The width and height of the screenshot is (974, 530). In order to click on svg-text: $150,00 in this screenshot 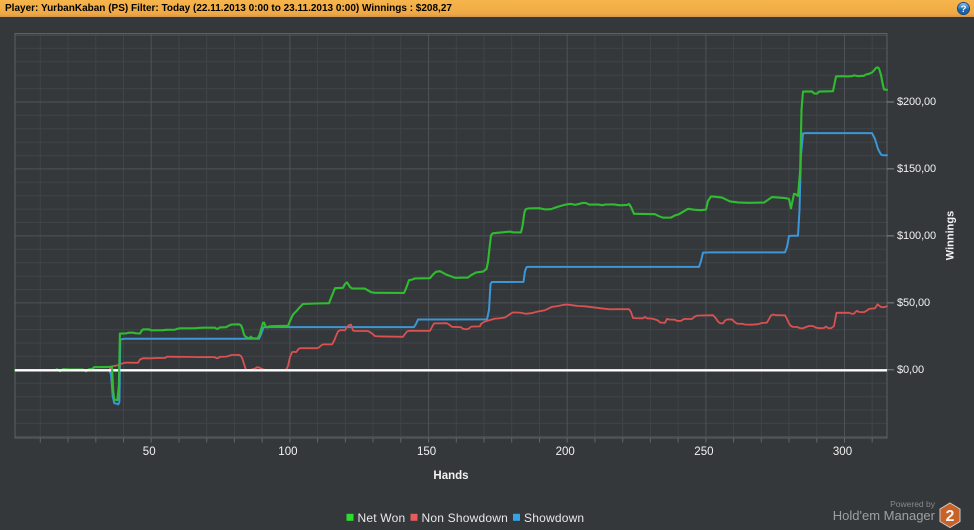, I will do `click(916, 169)`.